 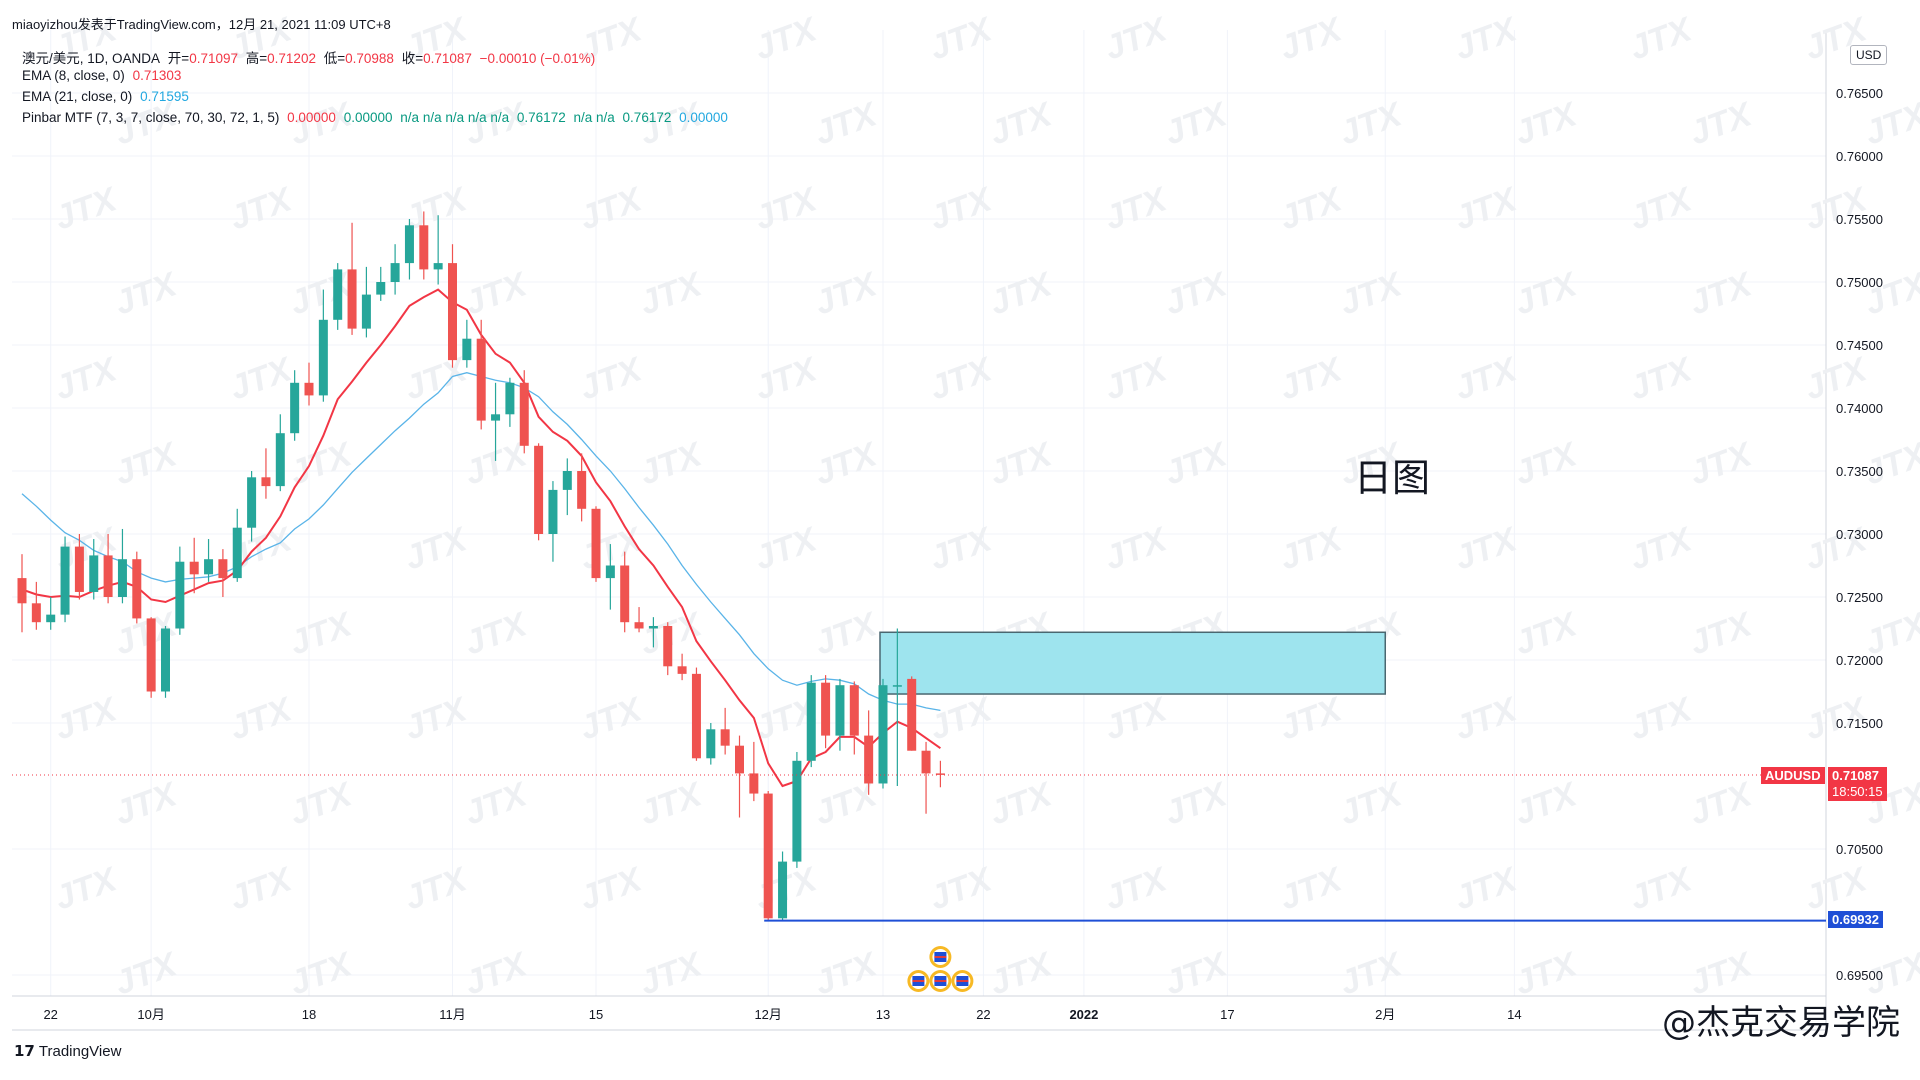 What do you see at coordinates (537, 58) in the screenshot?
I see `change-value: −0.00010 (−0.01%)` at bounding box center [537, 58].